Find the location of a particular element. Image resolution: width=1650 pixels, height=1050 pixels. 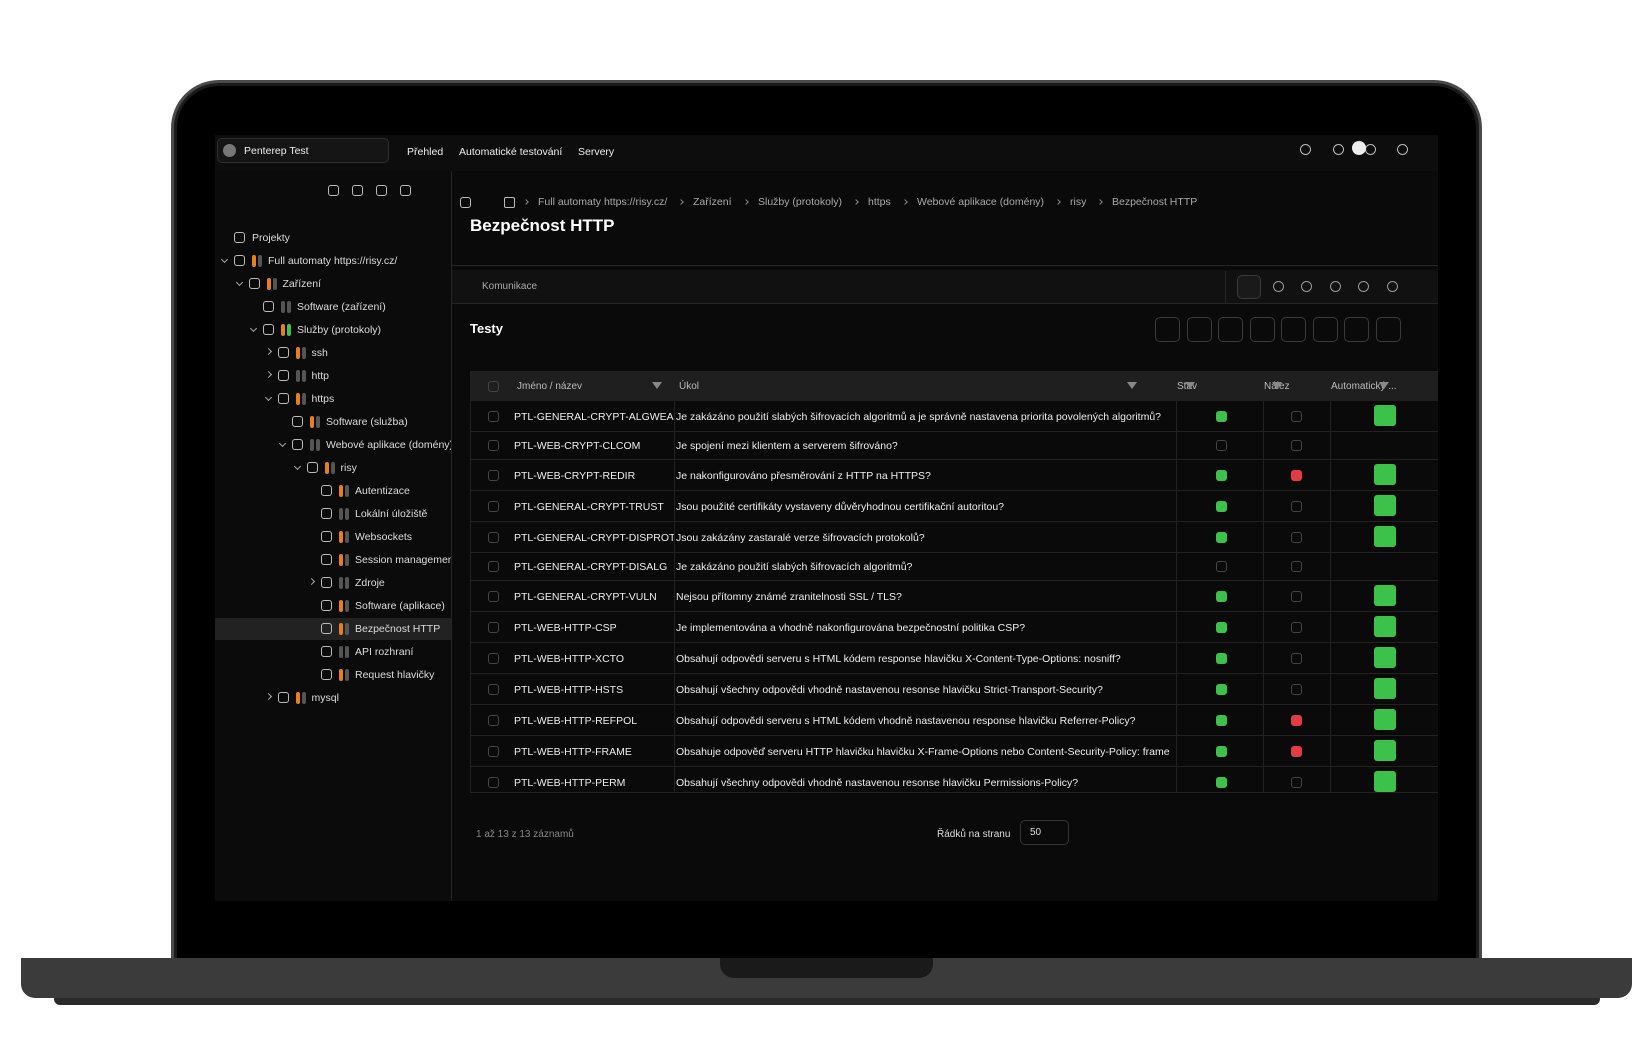

per-page-select: 50 is located at coordinates (1044, 832).